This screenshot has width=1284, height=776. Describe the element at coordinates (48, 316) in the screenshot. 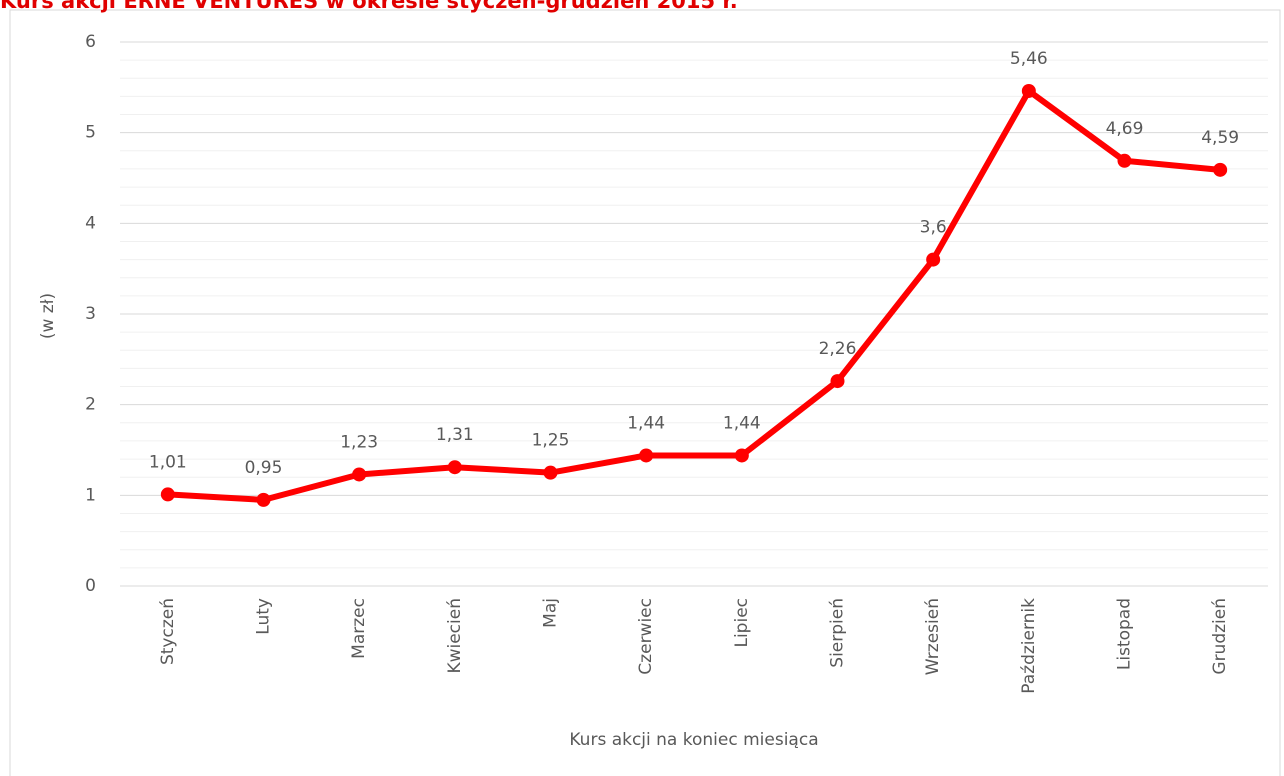

I see `y-axis-label: (w zł)` at that location.